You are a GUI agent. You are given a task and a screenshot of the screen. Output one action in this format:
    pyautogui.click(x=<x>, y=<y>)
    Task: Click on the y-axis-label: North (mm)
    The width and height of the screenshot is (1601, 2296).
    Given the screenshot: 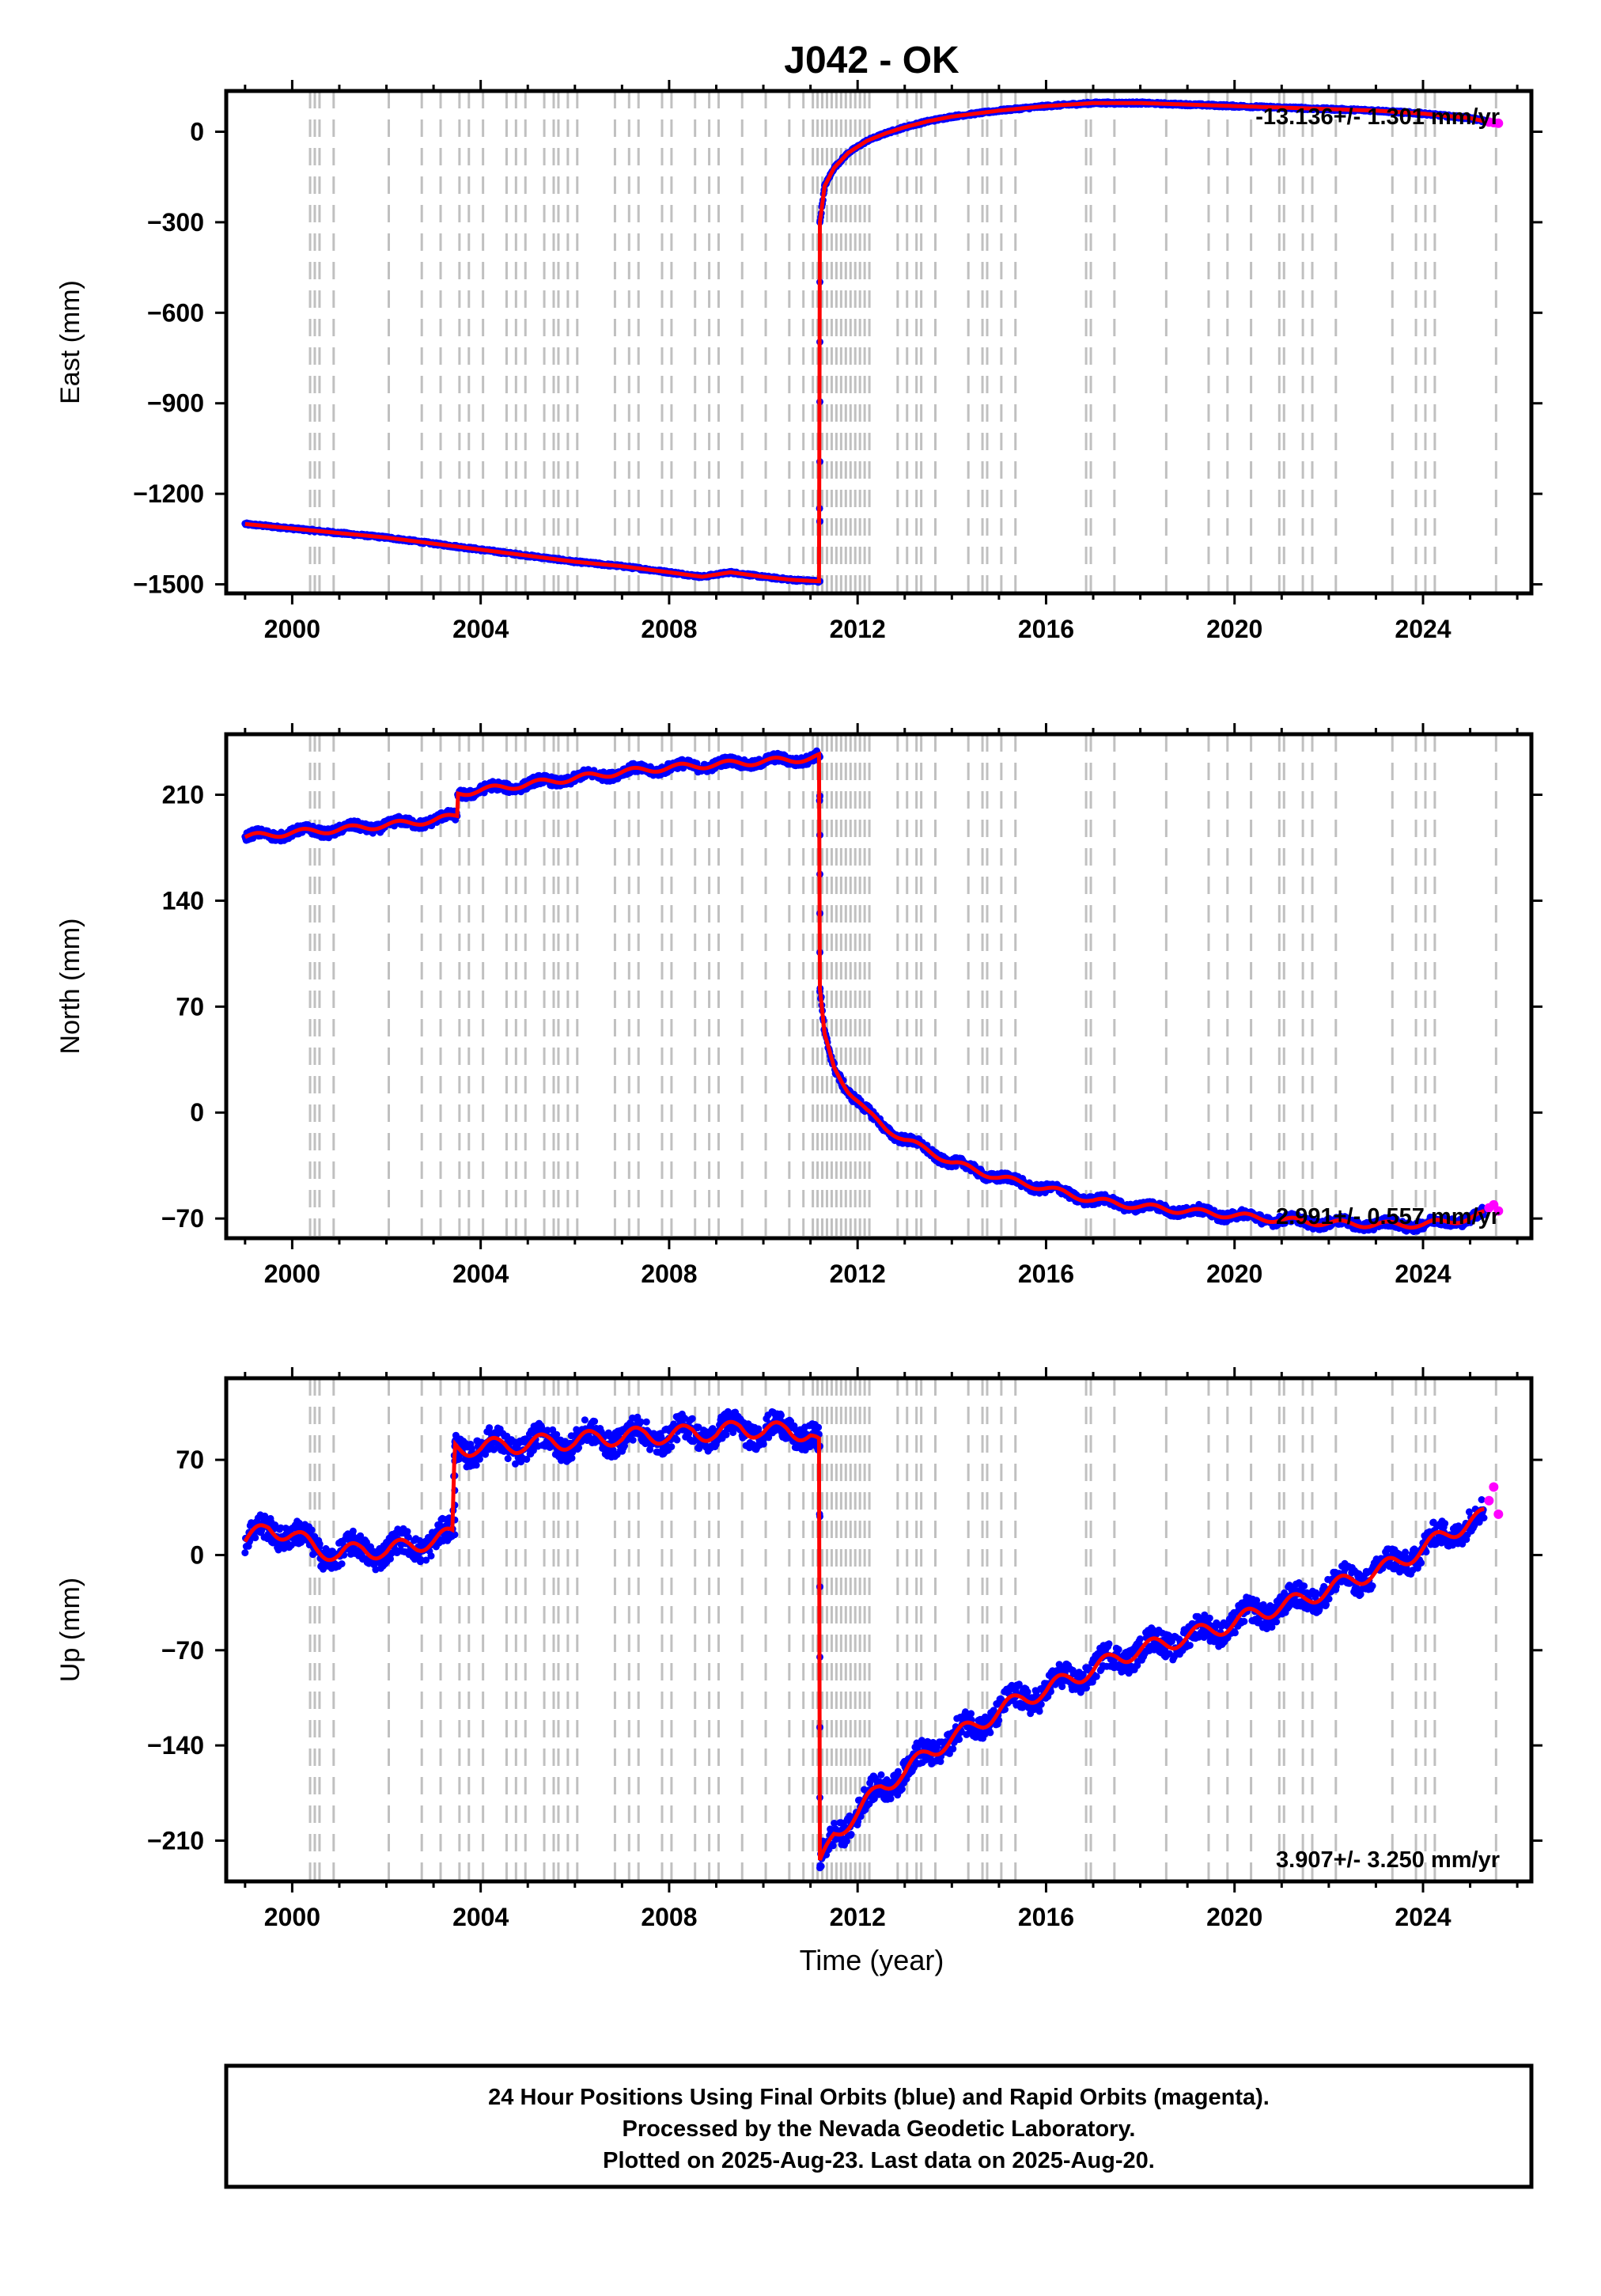 What is the action you would take?
    pyautogui.click(x=70, y=987)
    